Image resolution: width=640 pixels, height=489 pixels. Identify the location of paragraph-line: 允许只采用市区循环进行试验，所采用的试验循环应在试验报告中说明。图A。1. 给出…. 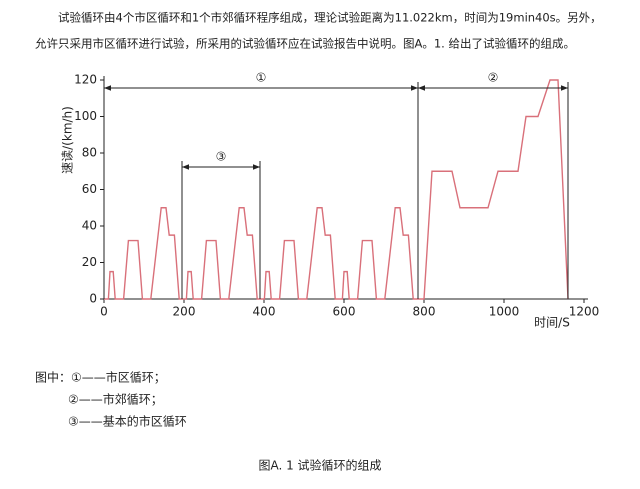
(305, 44).